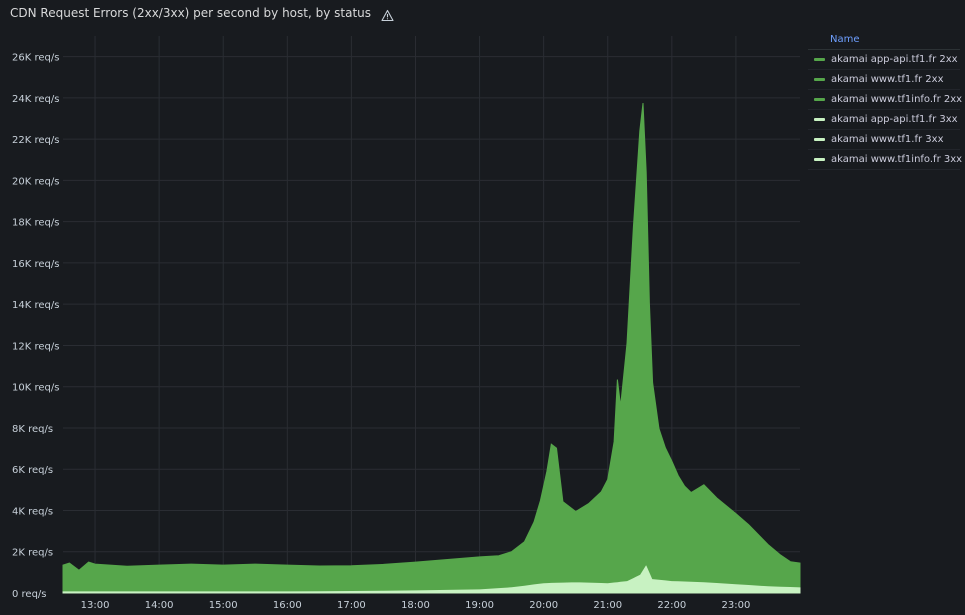  Describe the element at coordinates (223, 605) in the screenshot. I see `x-tick-label: 15:00` at that location.